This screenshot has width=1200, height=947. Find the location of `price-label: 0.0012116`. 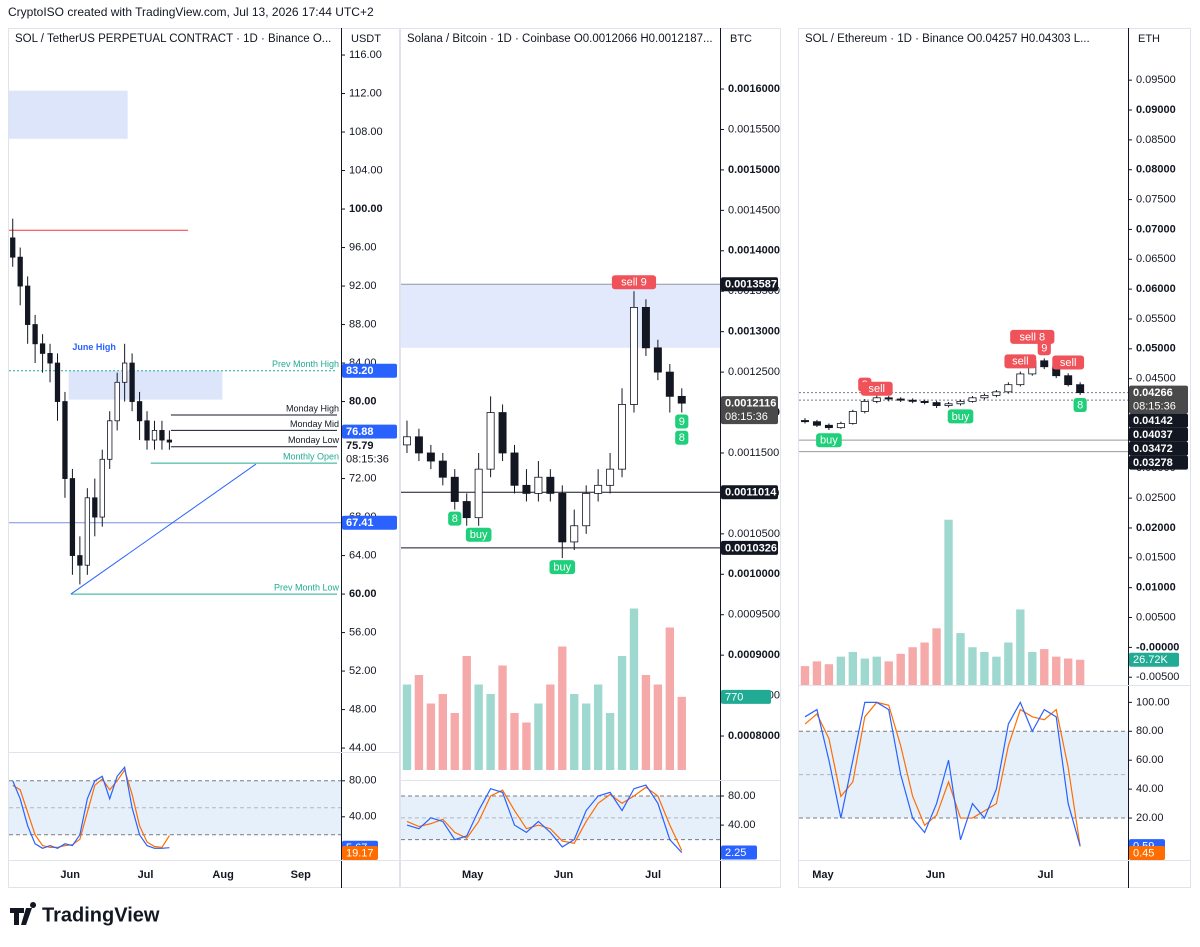

price-label: 0.0012116 is located at coordinates (750, 404).